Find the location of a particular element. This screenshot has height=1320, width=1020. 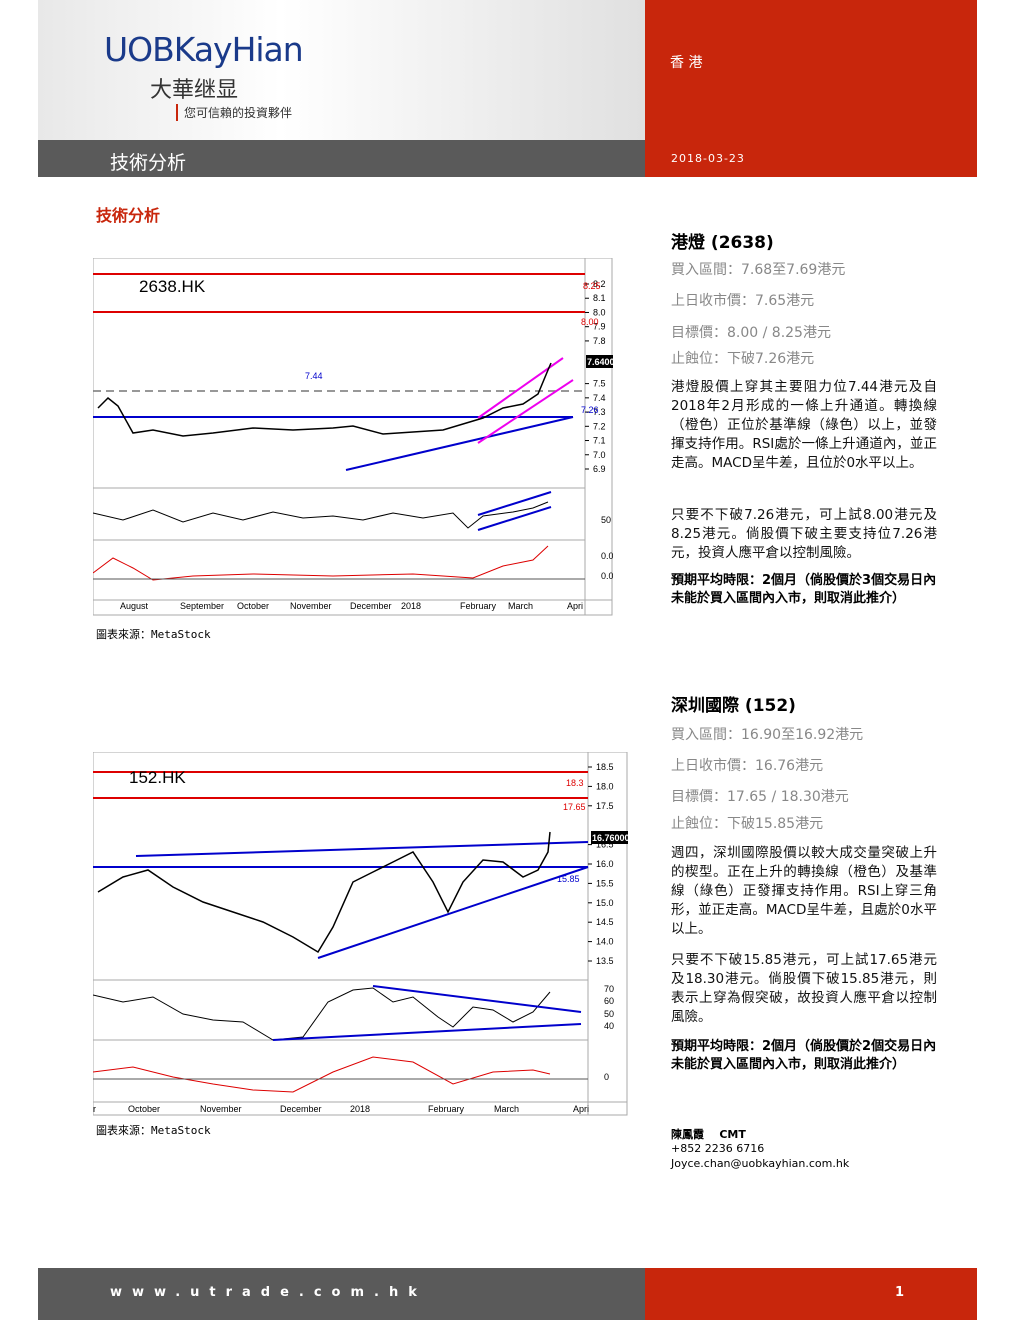

stock-buy-range: 買入區間：16.90至16.92港元 is located at coordinates (767, 735).